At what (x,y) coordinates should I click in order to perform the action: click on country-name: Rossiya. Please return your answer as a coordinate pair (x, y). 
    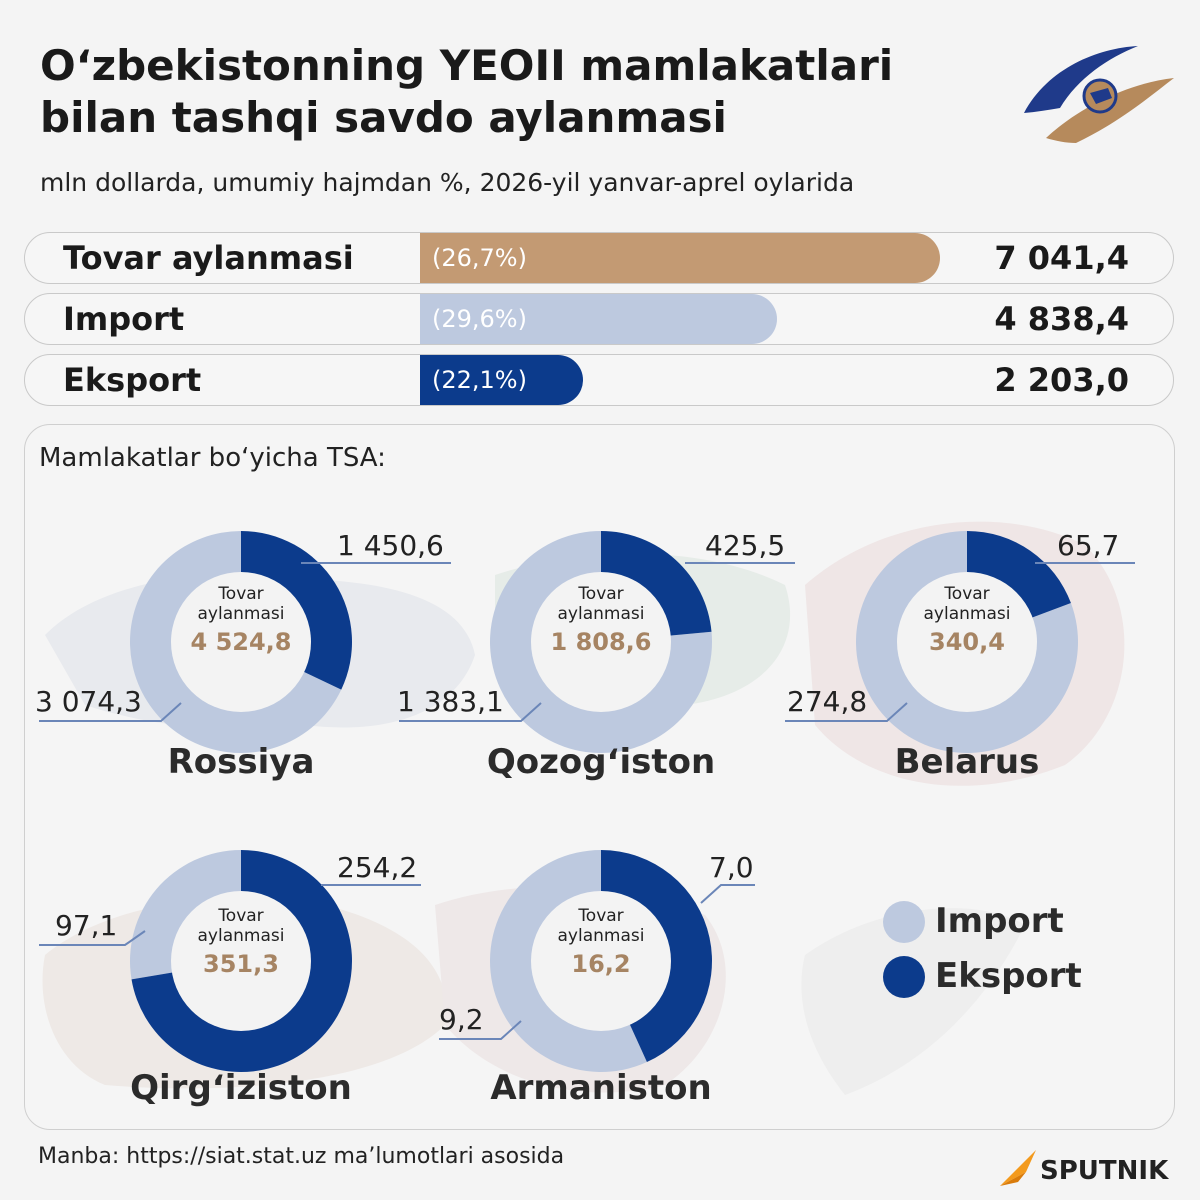
    Looking at the image, I should click on (241, 762).